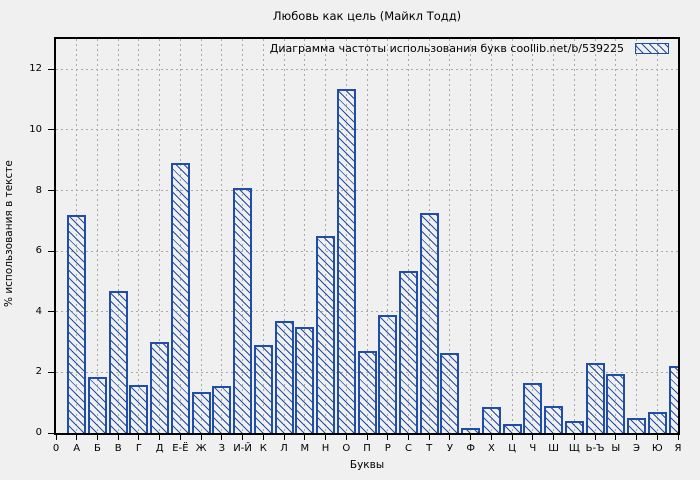 The height and width of the screenshot is (480, 700). Describe the element at coordinates (657, 236) in the screenshot. I see `v-gridline-Ю` at that location.